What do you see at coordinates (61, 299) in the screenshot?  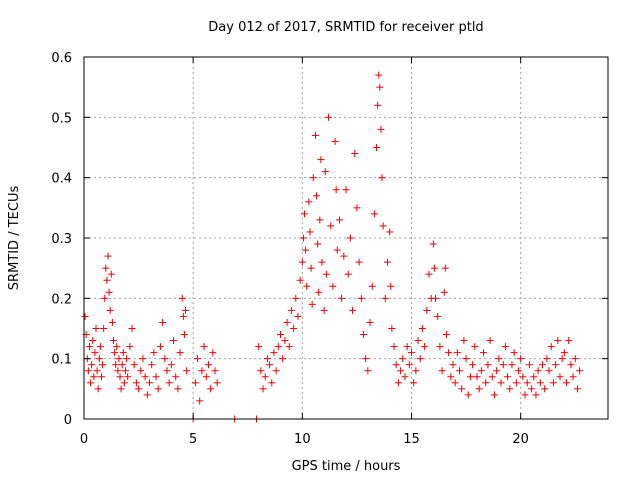 I see `y-tick-label: 0.2` at bounding box center [61, 299].